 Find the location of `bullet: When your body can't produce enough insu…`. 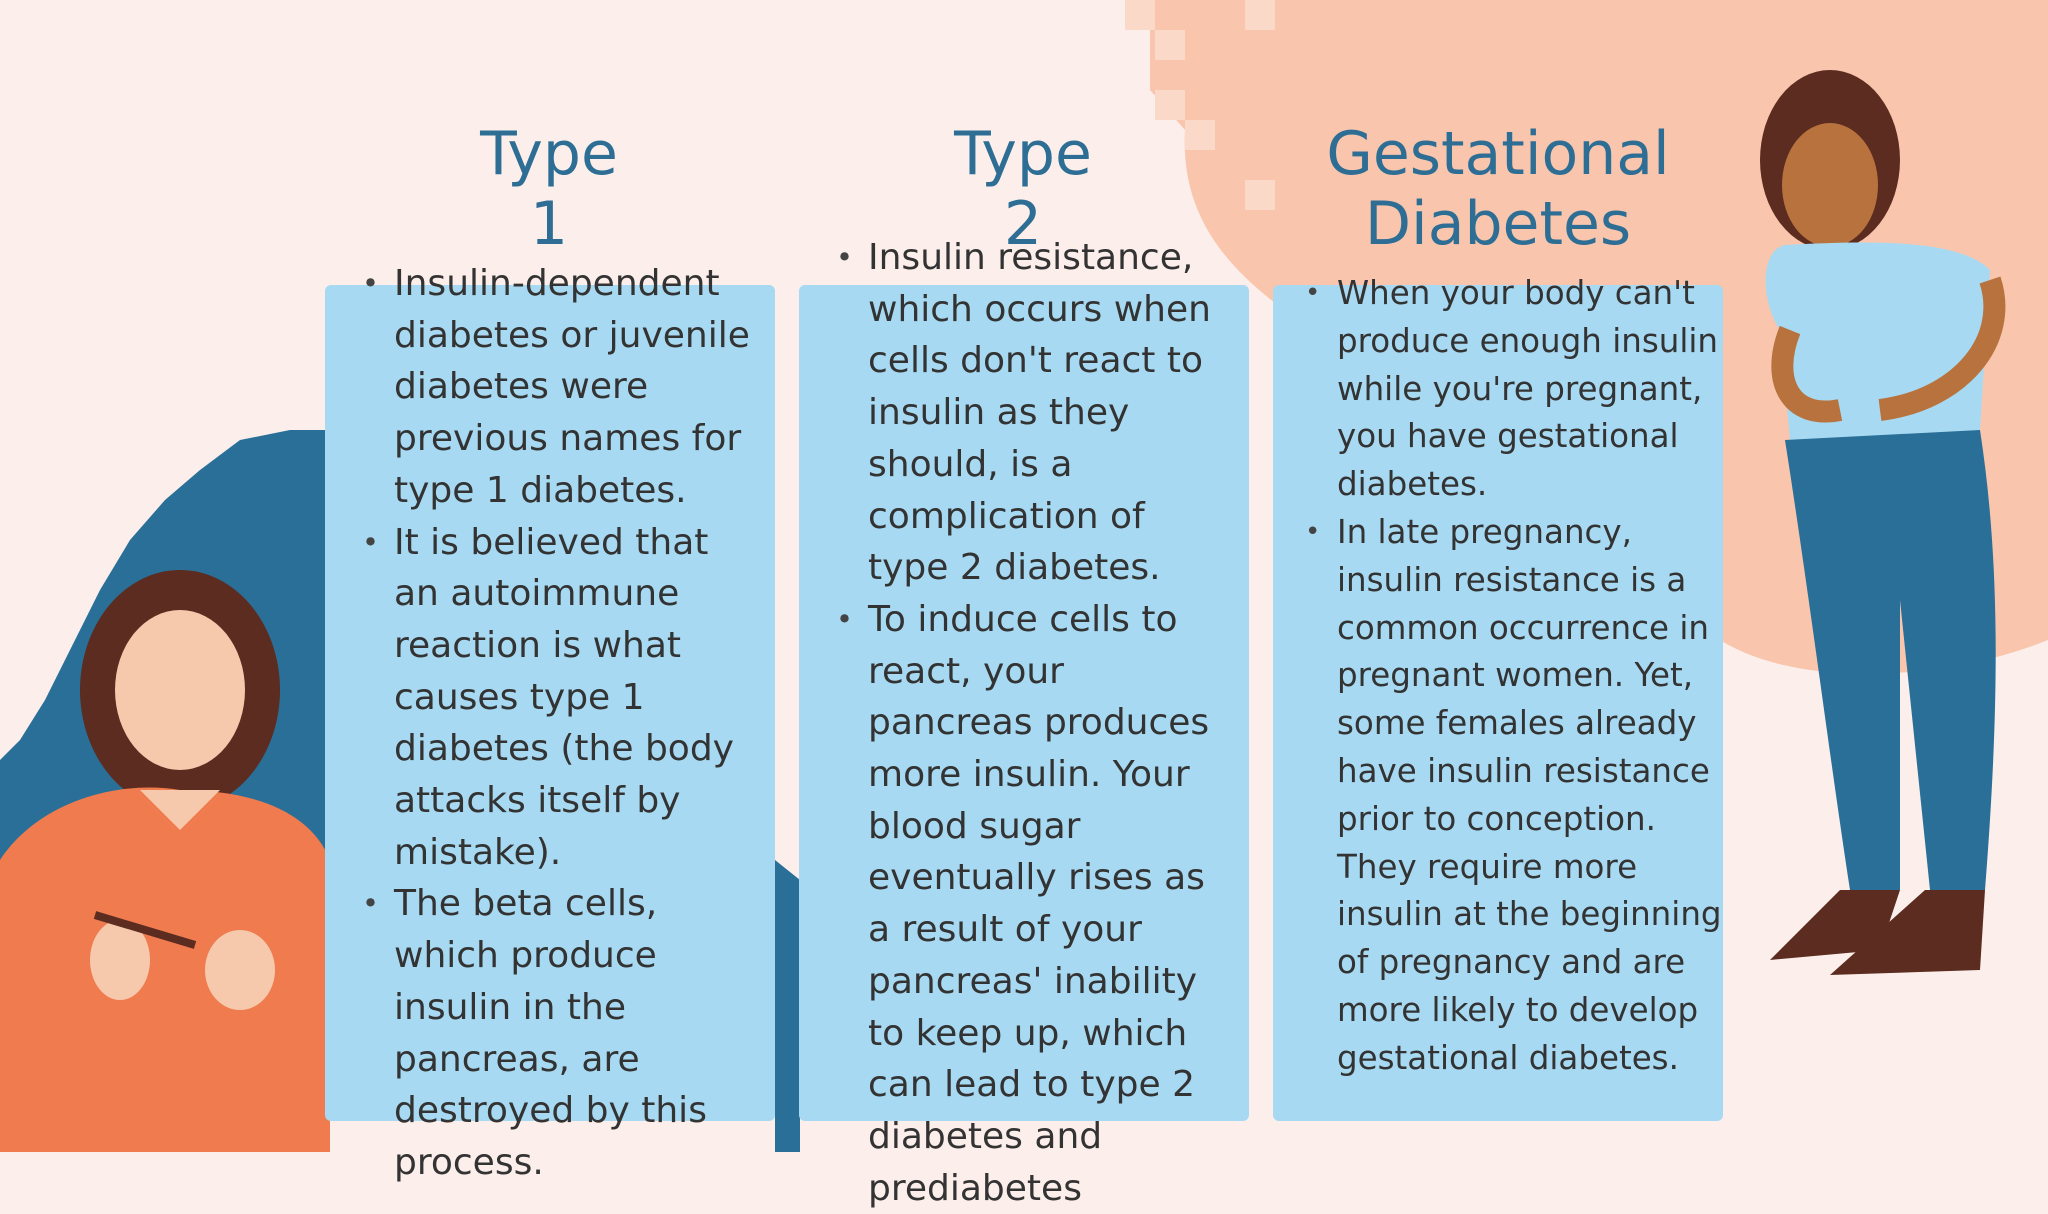

bullet: When your body can't produce enough insu… is located at coordinates (1513, 389).